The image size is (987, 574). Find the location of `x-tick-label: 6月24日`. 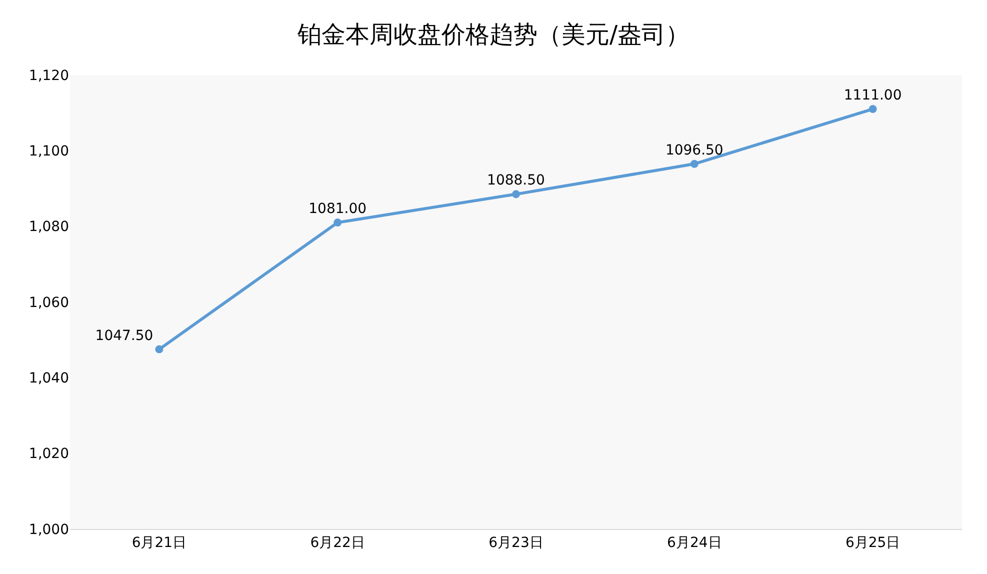

x-tick-label: 6月24日 is located at coordinates (694, 542).